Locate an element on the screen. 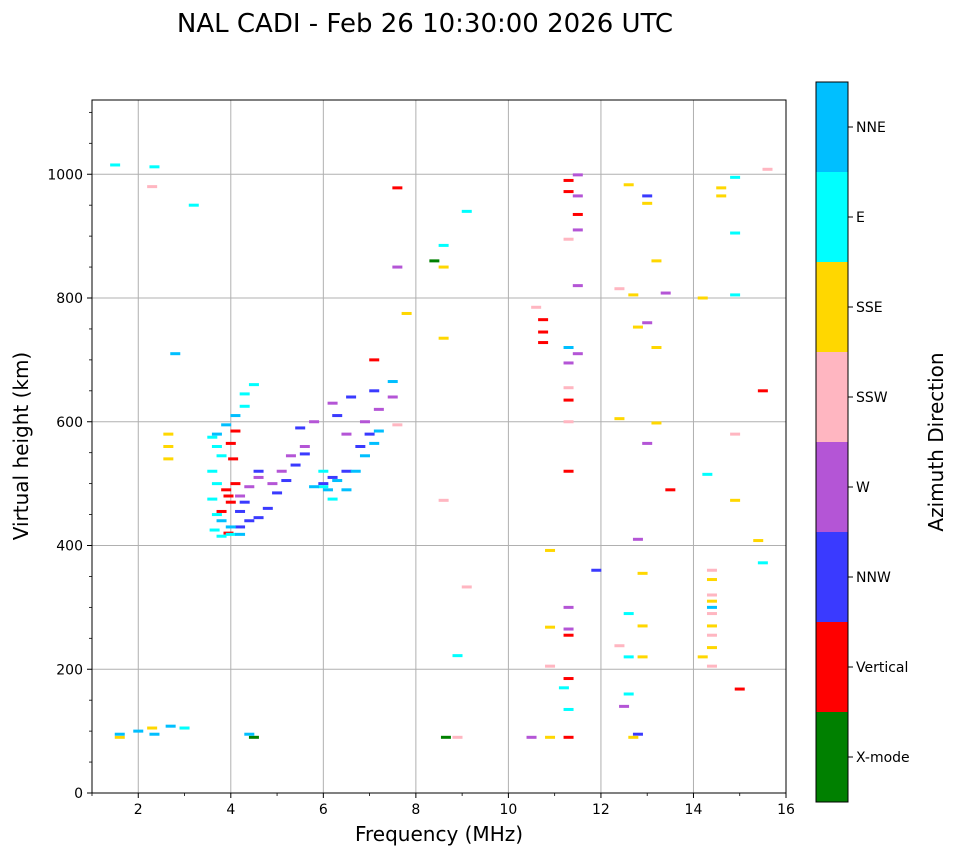 Image resolution: width=958 pixels, height=857 pixels. y-tick-label: 200 is located at coordinates (69, 670).